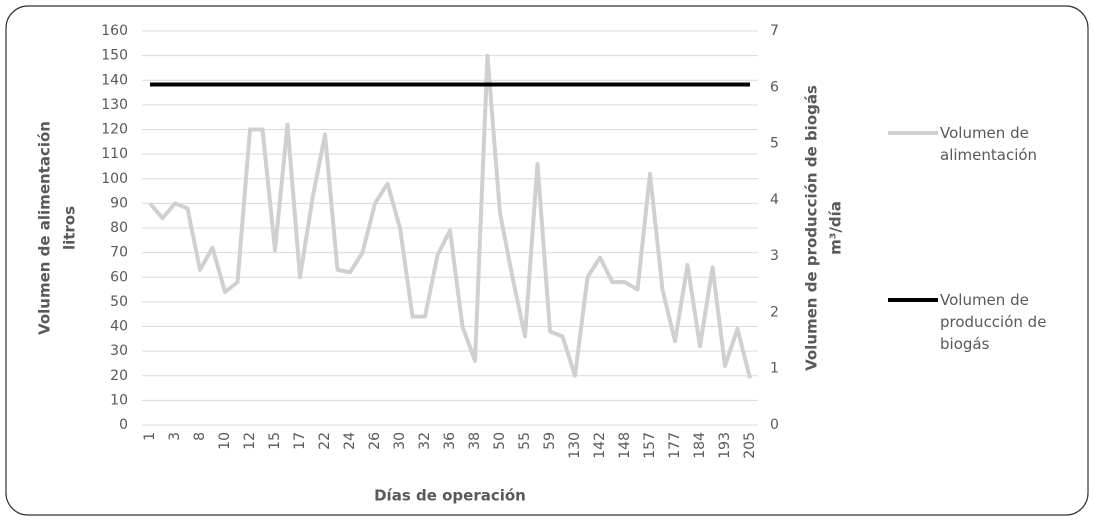 This screenshot has height=521, width=1094. Describe the element at coordinates (774, 256) in the screenshot. I see `y2-tick-label: 3` at that location.